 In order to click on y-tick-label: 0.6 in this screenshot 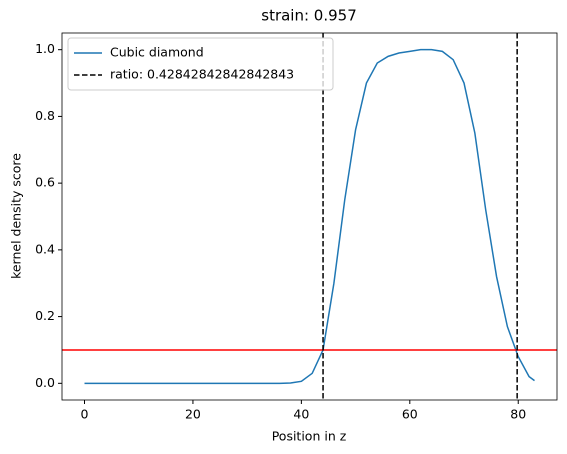, I will do `click(45, 182)`.